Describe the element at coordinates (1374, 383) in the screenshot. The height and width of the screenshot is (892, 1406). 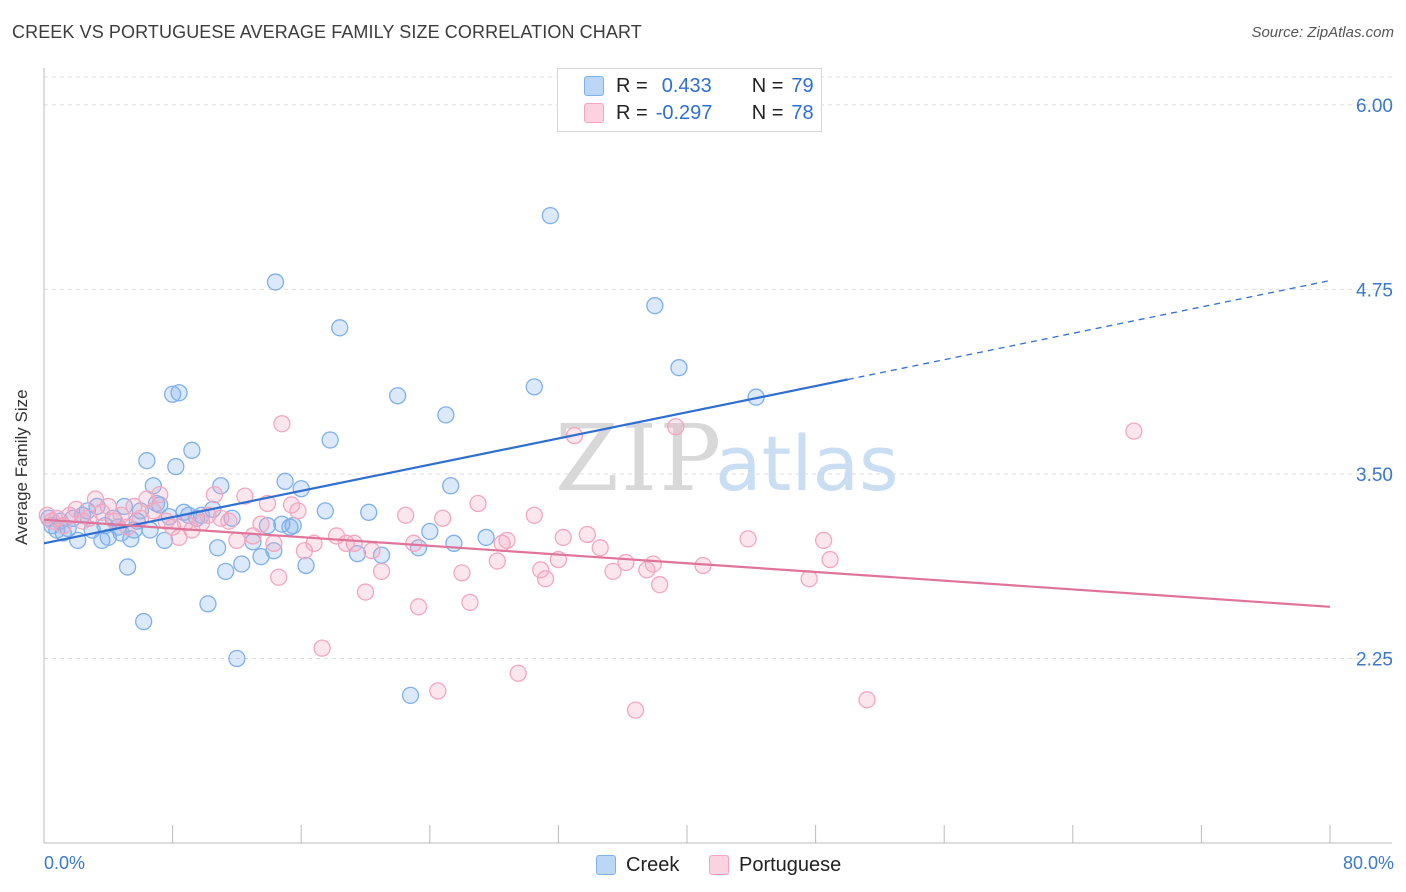
I see `y-tick-labels: 2.25 3.50 4.75 6.00` at that location.